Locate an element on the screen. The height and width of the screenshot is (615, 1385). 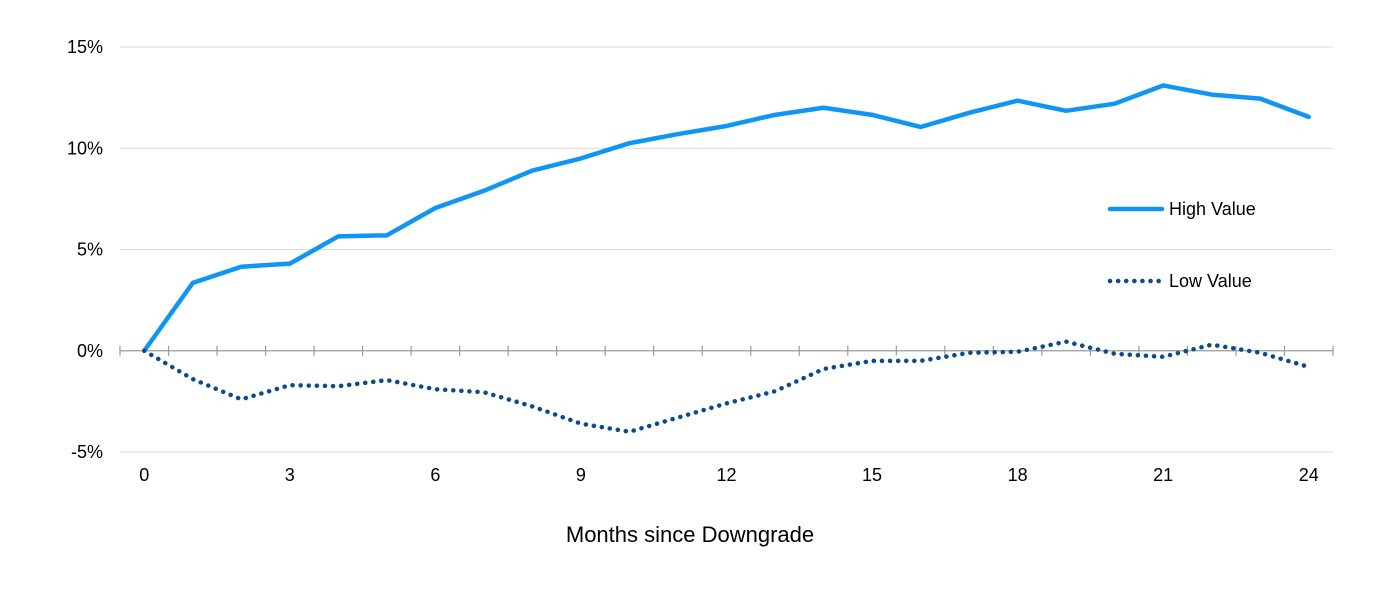
x-tick-label: 15 is located at coordinates (872, 475).